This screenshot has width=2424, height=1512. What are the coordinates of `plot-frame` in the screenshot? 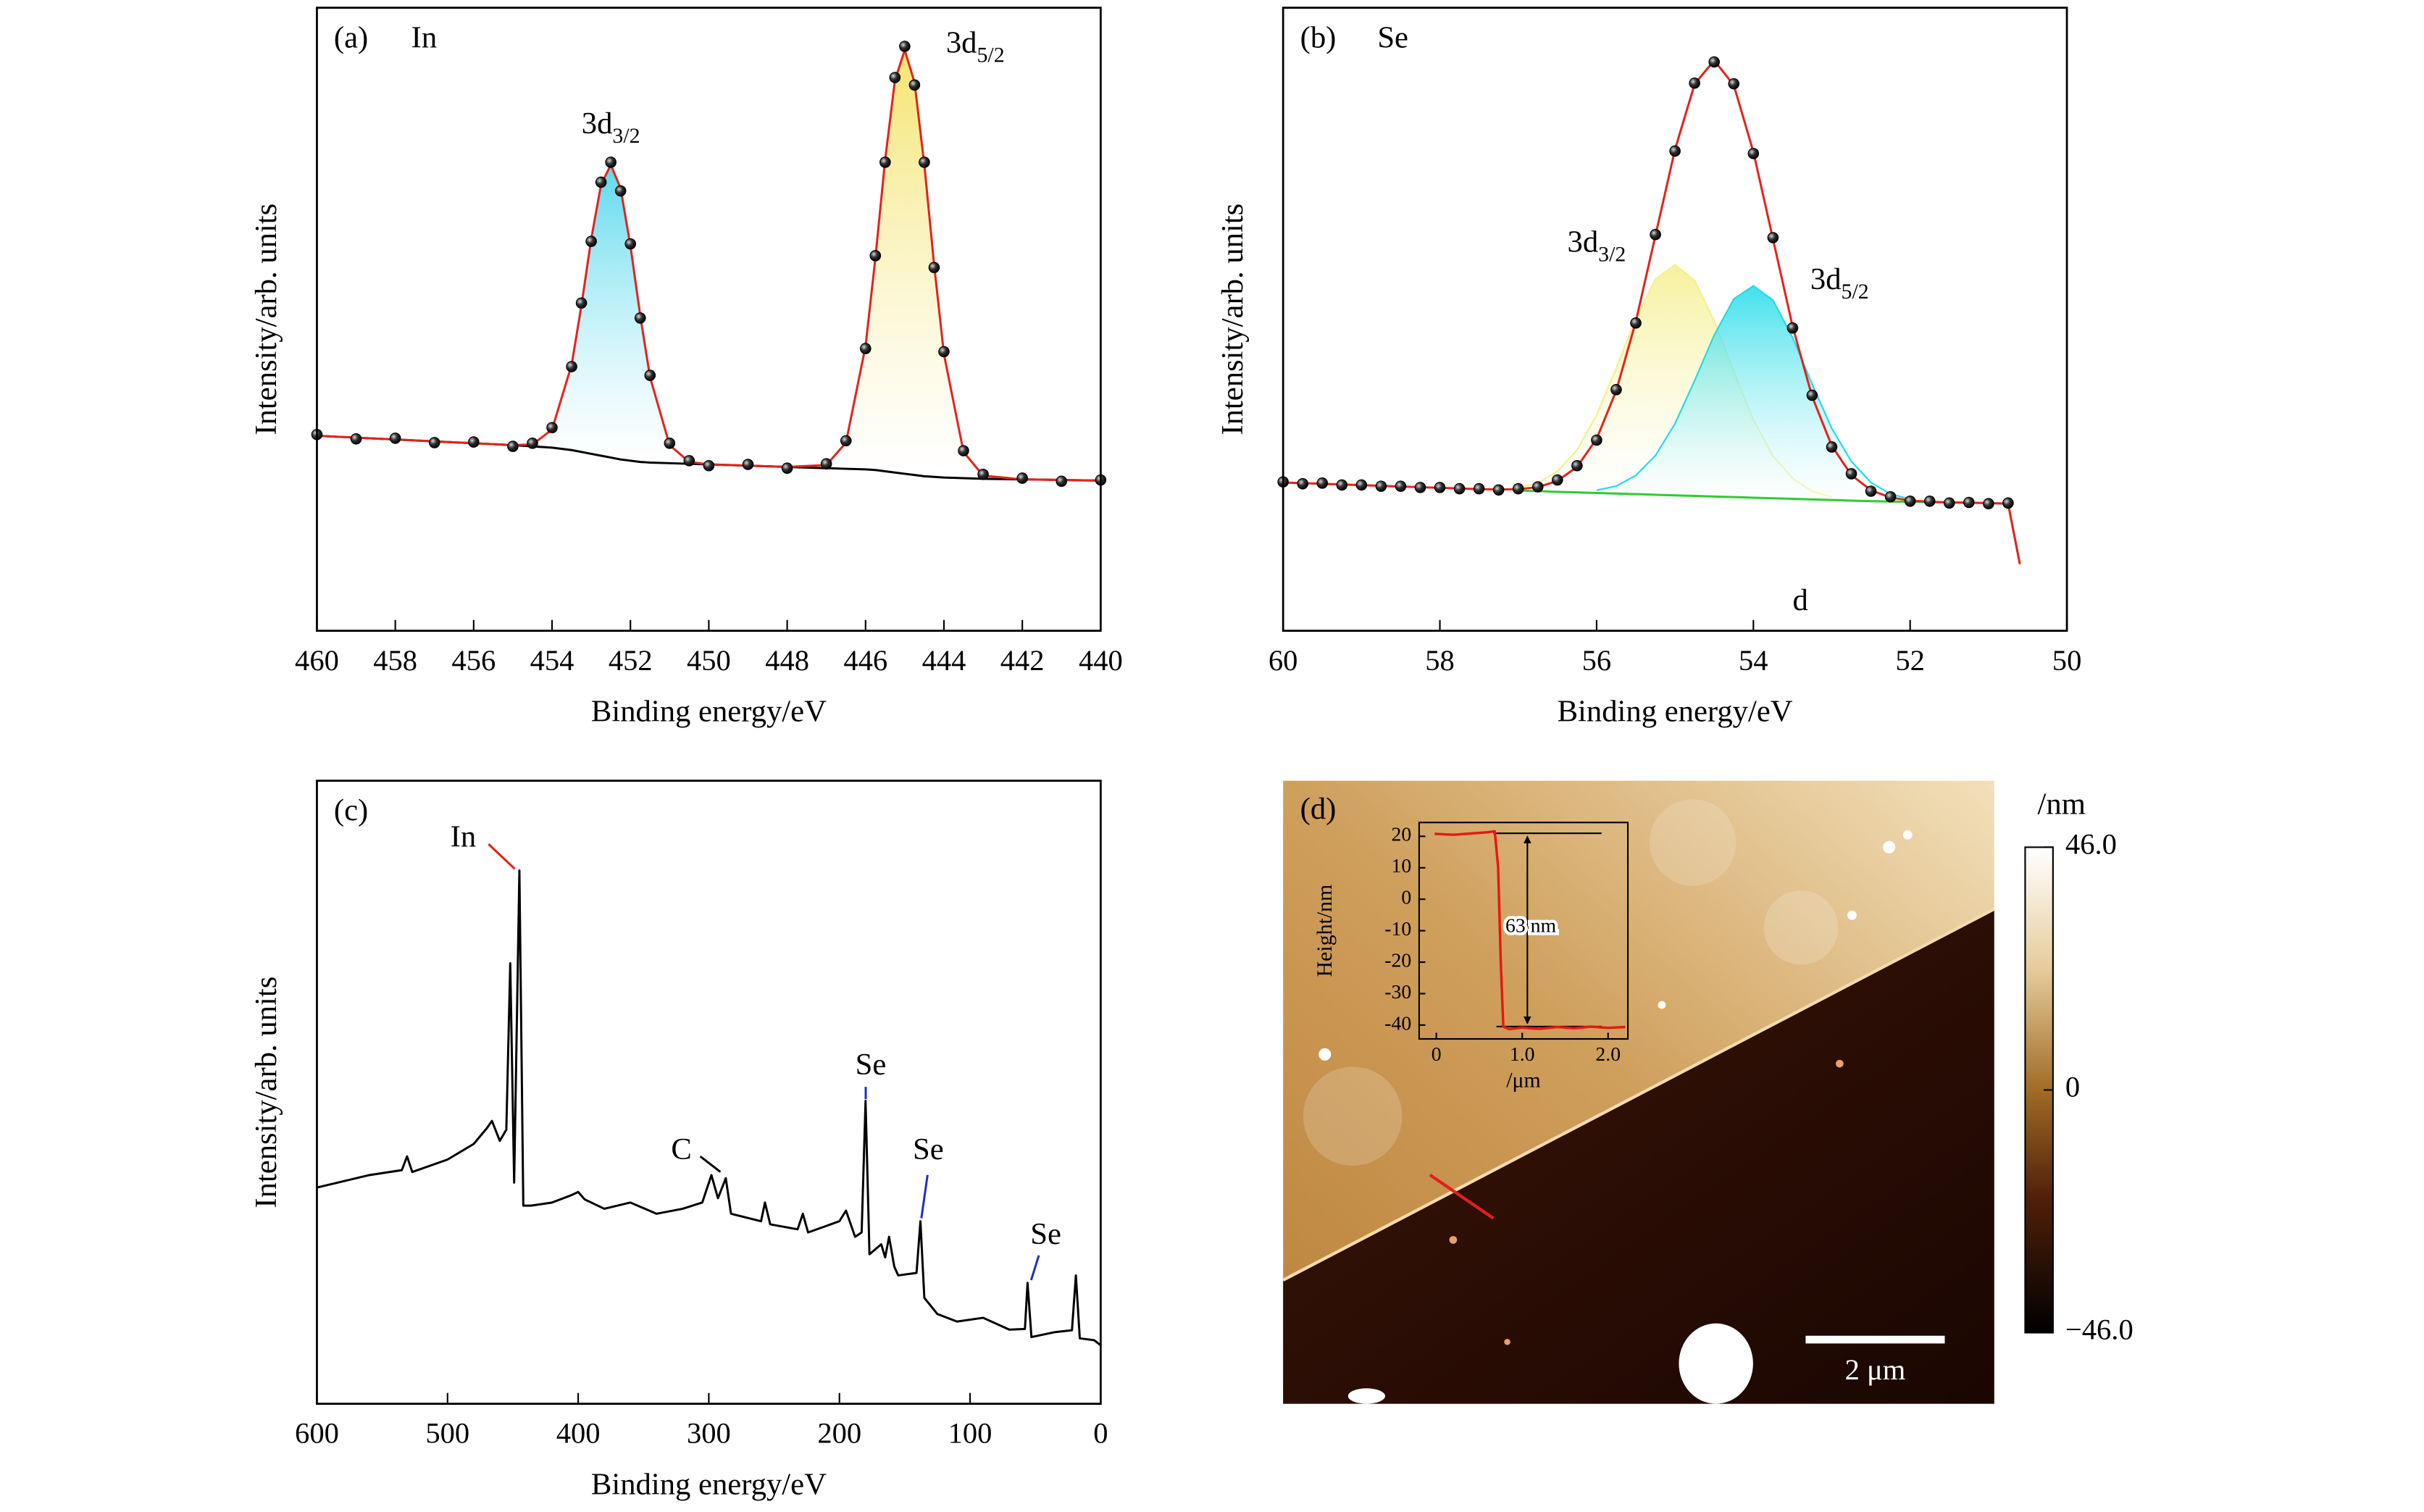 It's located at (709, 319).